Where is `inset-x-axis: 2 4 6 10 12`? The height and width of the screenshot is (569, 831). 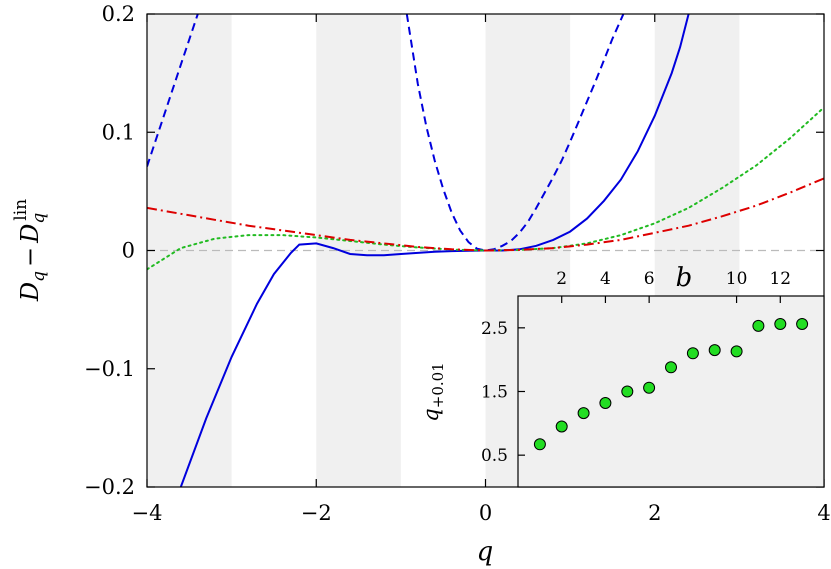
inset-x-axis: 2 4 6 10 12 is located at coordinates (673, 286).